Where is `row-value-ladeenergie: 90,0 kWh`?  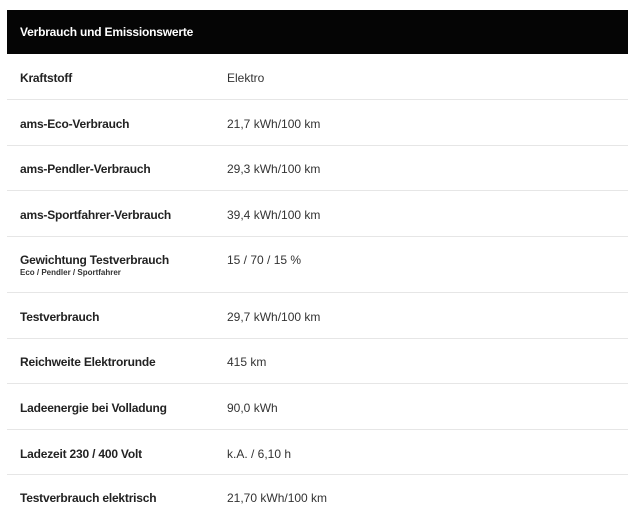
row-value-ladeenergie: 90,0 kWh is located at coordinates (252, 408).